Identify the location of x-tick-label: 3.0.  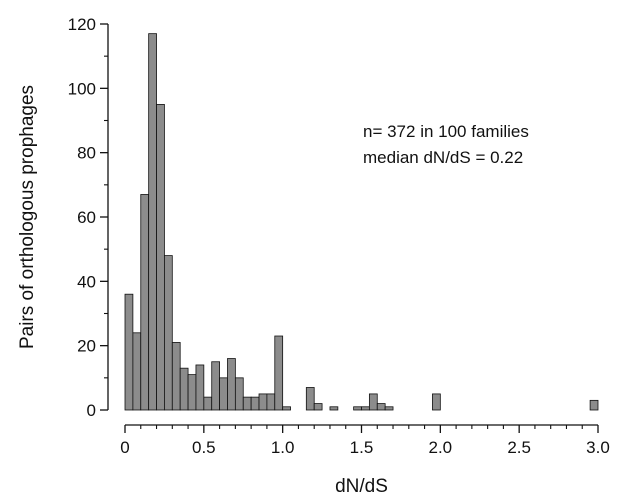
(598, 447).